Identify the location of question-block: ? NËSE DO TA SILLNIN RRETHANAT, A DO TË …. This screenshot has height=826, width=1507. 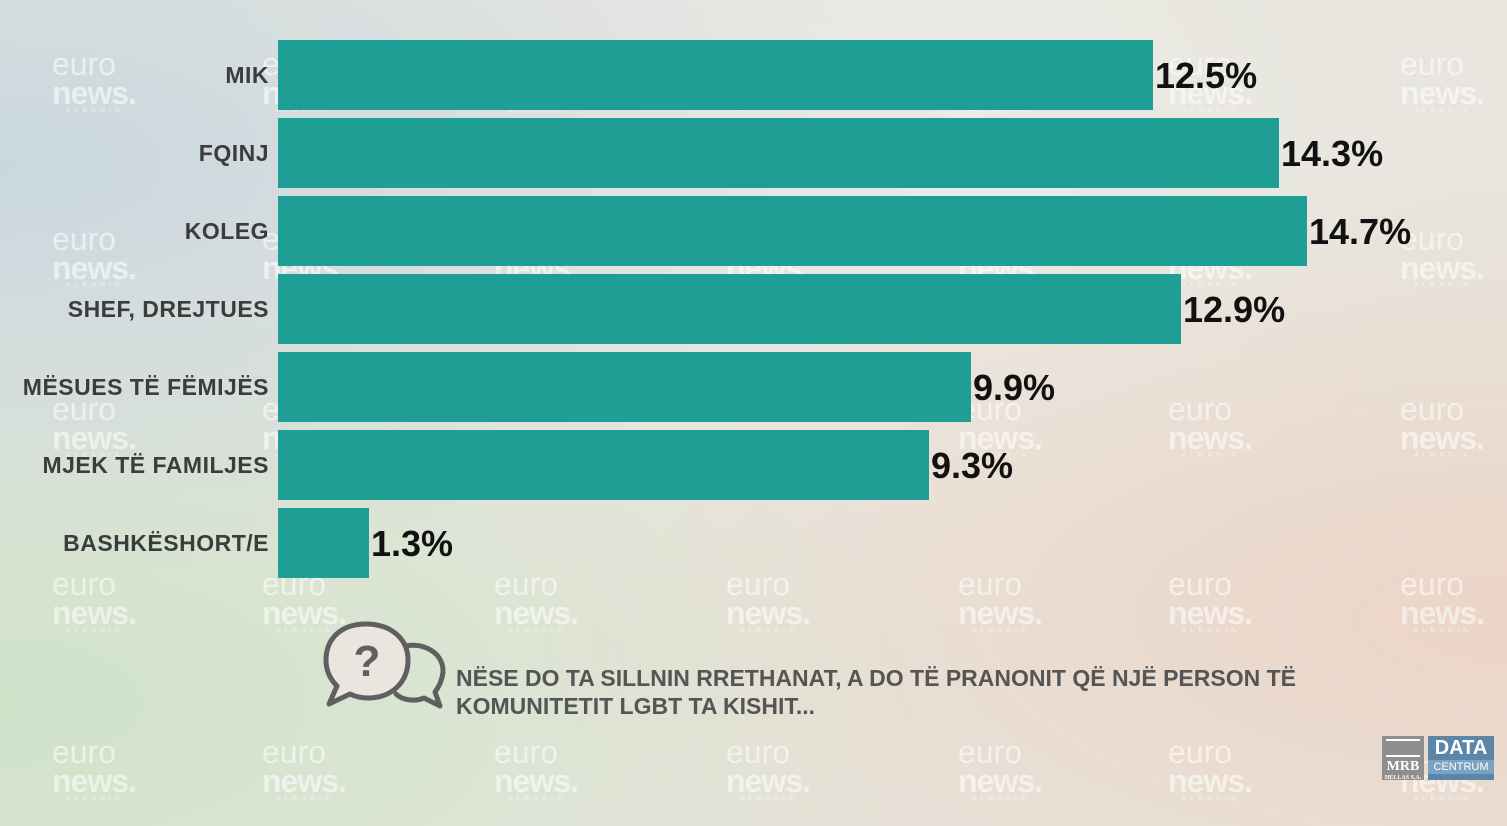
(892, 675).